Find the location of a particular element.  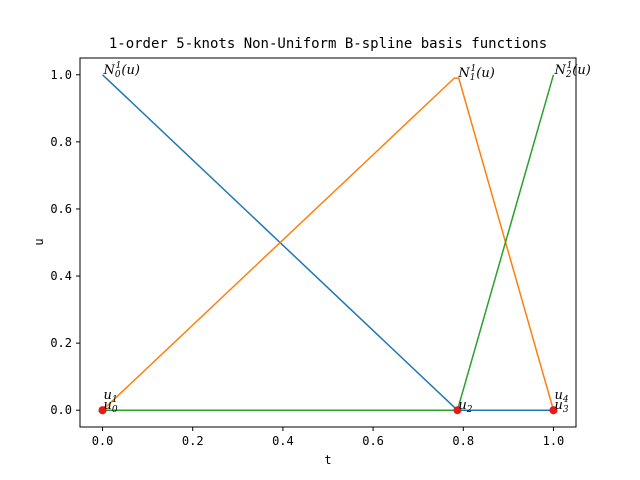

x-tick-label: 0.4 is located at coordinates (283, 441).